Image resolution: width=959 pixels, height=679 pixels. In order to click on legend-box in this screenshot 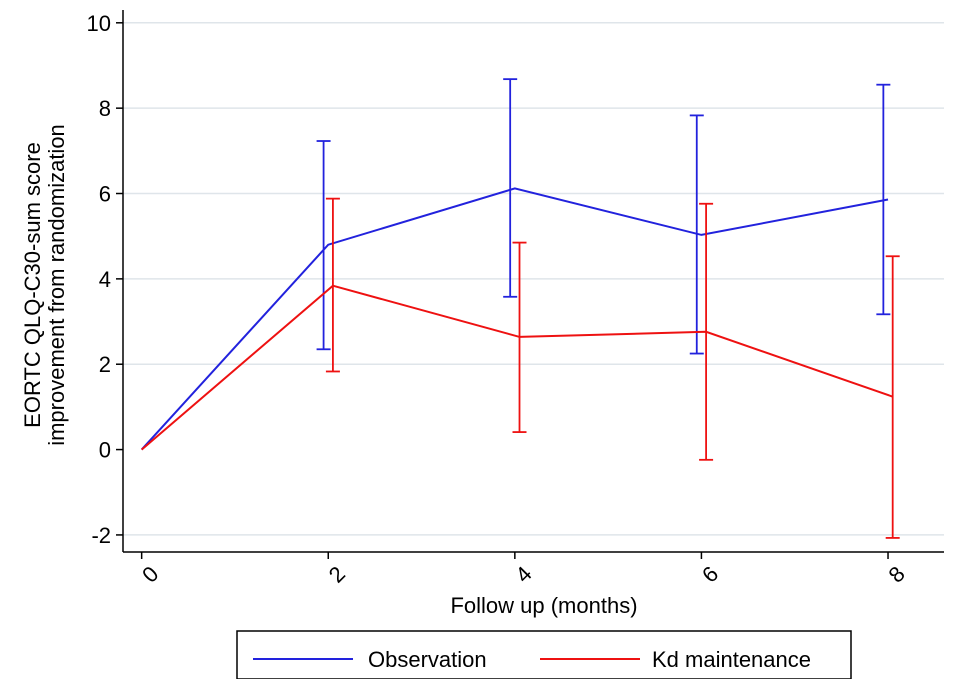, I will do `click(544, 654)`.